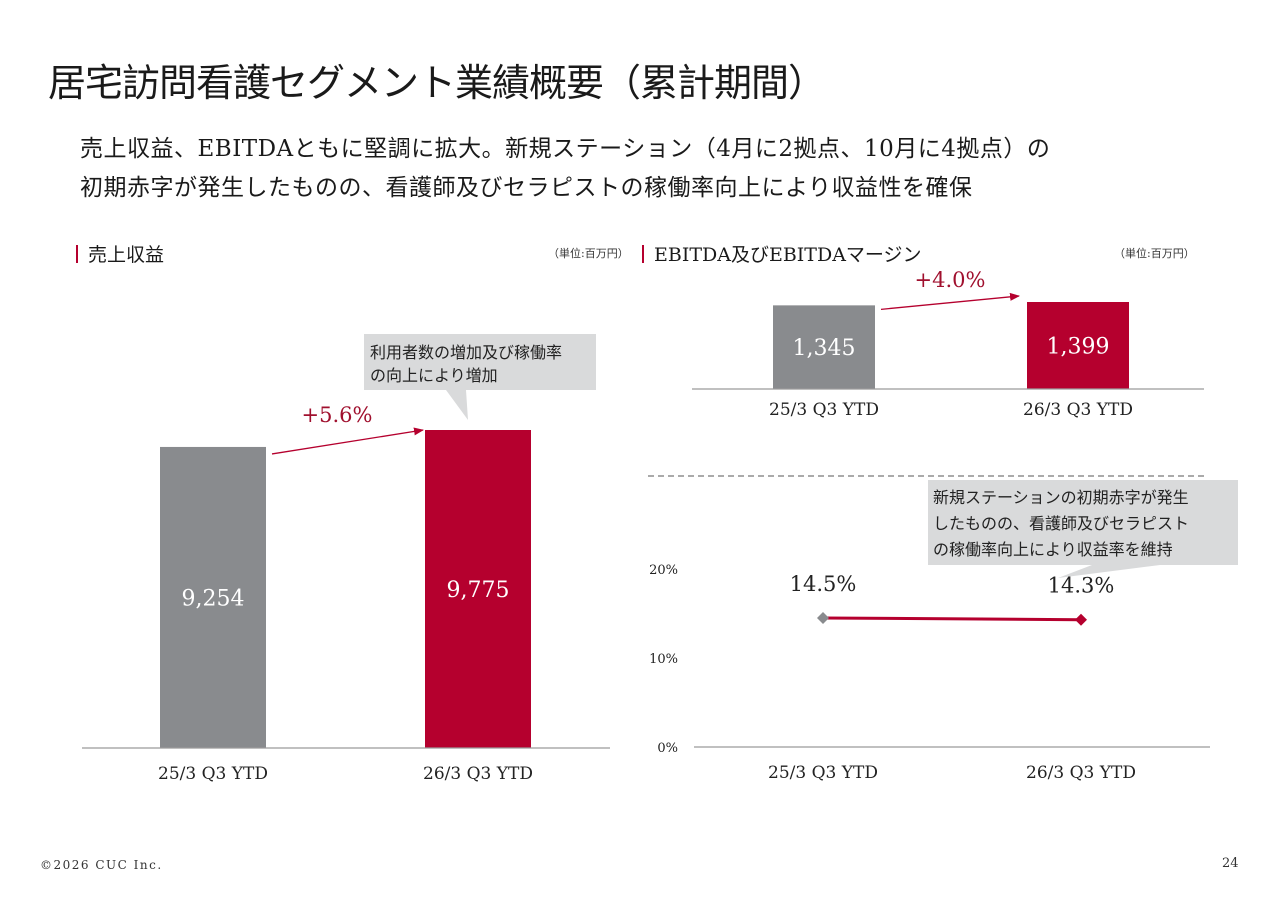 The image size is (1280, 904). I want to click on ebitda-title: EBITDA及びEBITDAマージン, so click(788, 255).